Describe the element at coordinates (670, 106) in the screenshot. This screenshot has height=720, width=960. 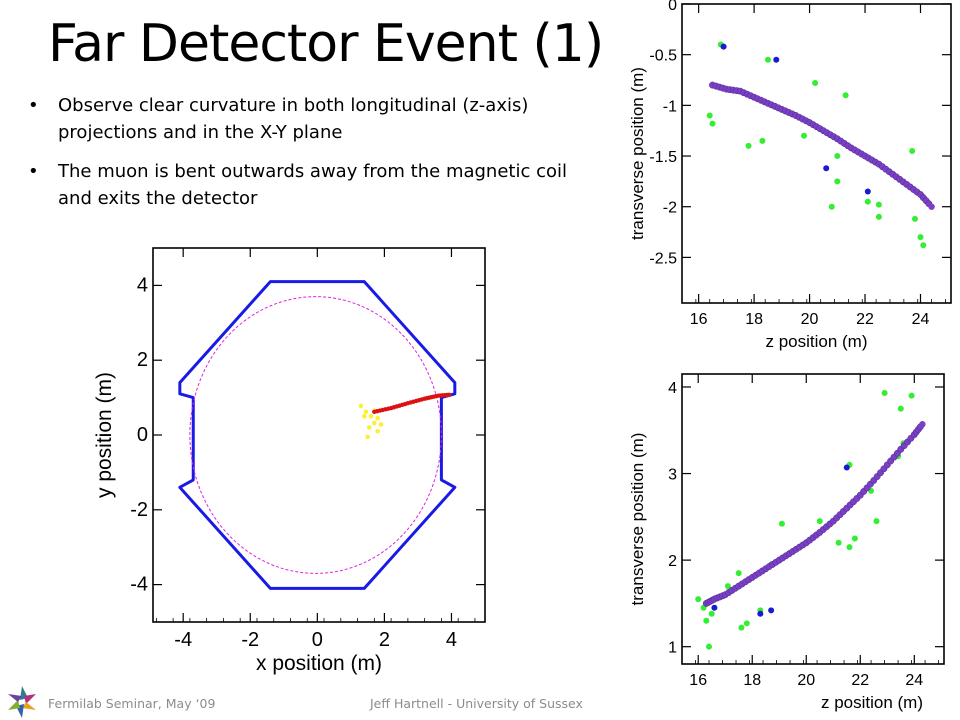
I see `y-tick-label: -1` at that location.